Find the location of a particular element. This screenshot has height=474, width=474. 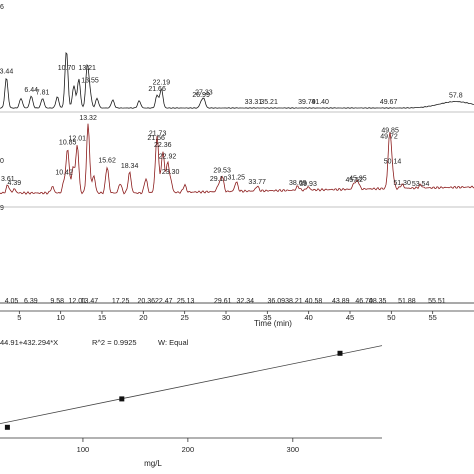

peak-label: 26.99 is located at coordinates (201, 95).